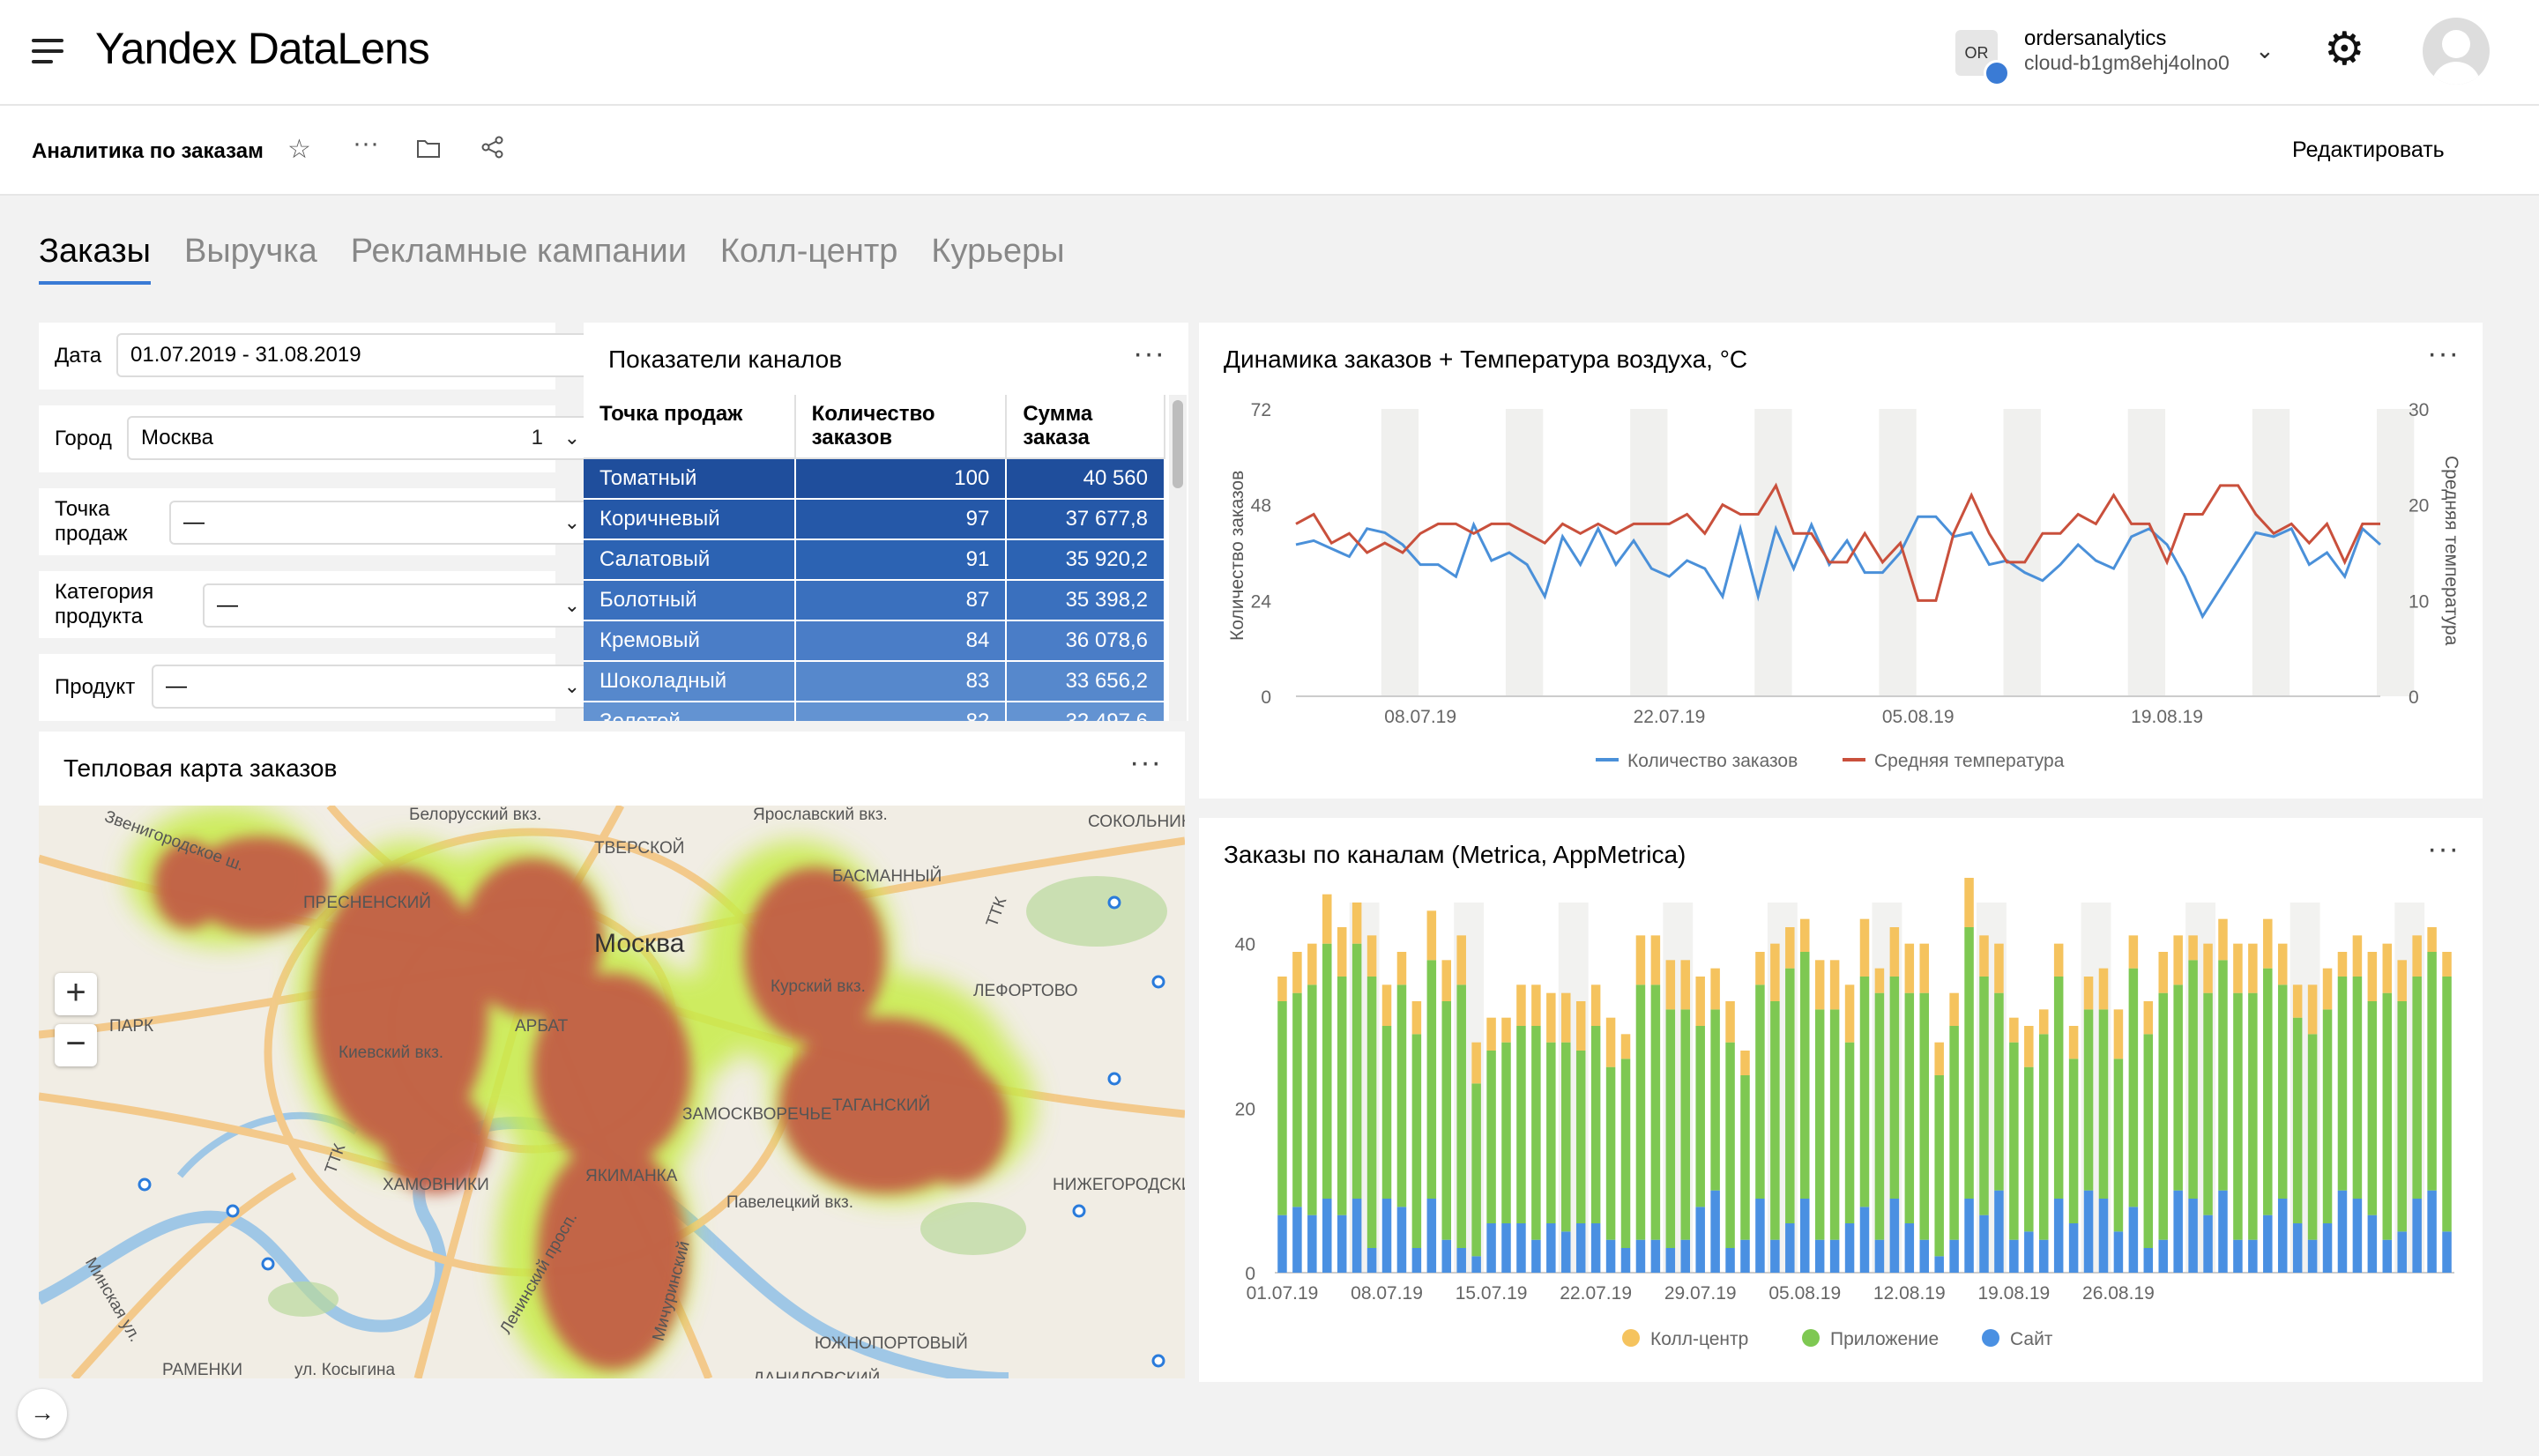 Image resolution: width=2539 pixels, height=1456 pixels. I want to click on table-row: Салатовый 91 35 920,2, so click(874, 560).